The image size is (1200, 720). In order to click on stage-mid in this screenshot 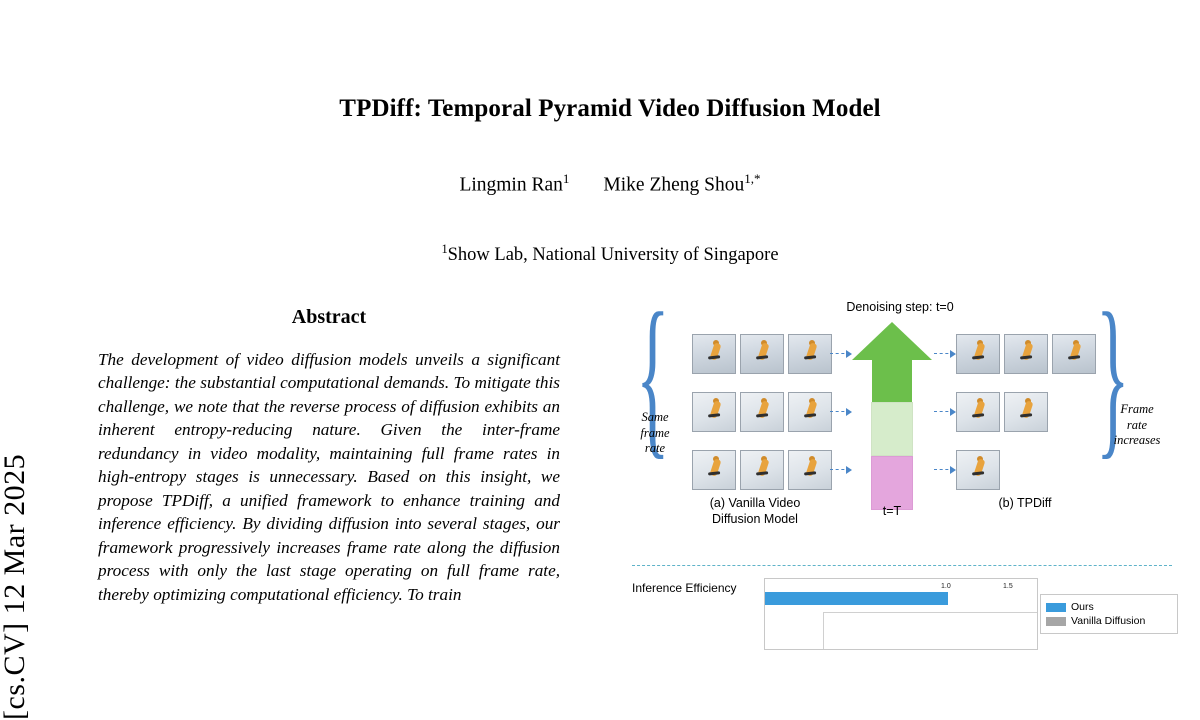, I will do `click(892, 429)`.